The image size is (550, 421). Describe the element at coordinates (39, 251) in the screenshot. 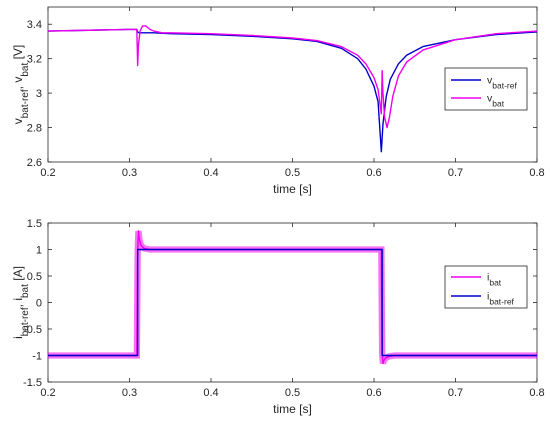

I see `y-tick-label: 1` at that location.